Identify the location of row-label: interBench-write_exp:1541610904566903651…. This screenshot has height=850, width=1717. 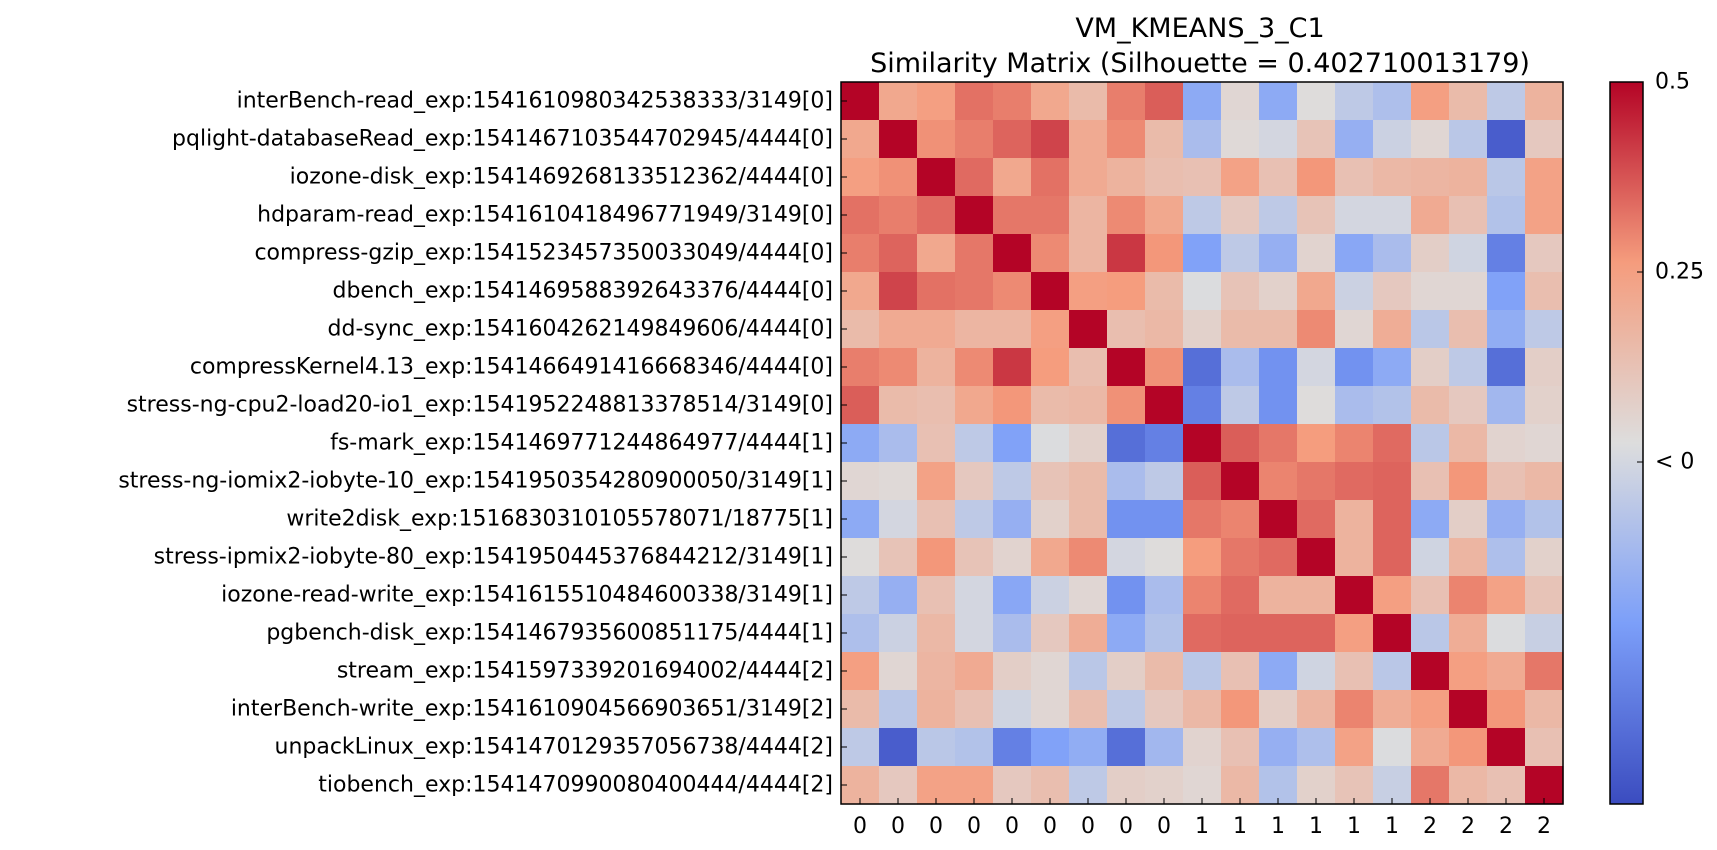
(532, 709).